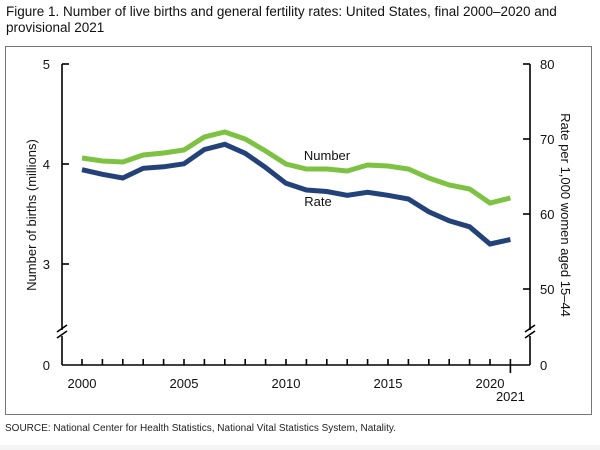 The width and height of the screenshot is (600, 450). Describe the element at coordinates (327, 155) in the screenshot. I see `series-label-number: Number` at that location.